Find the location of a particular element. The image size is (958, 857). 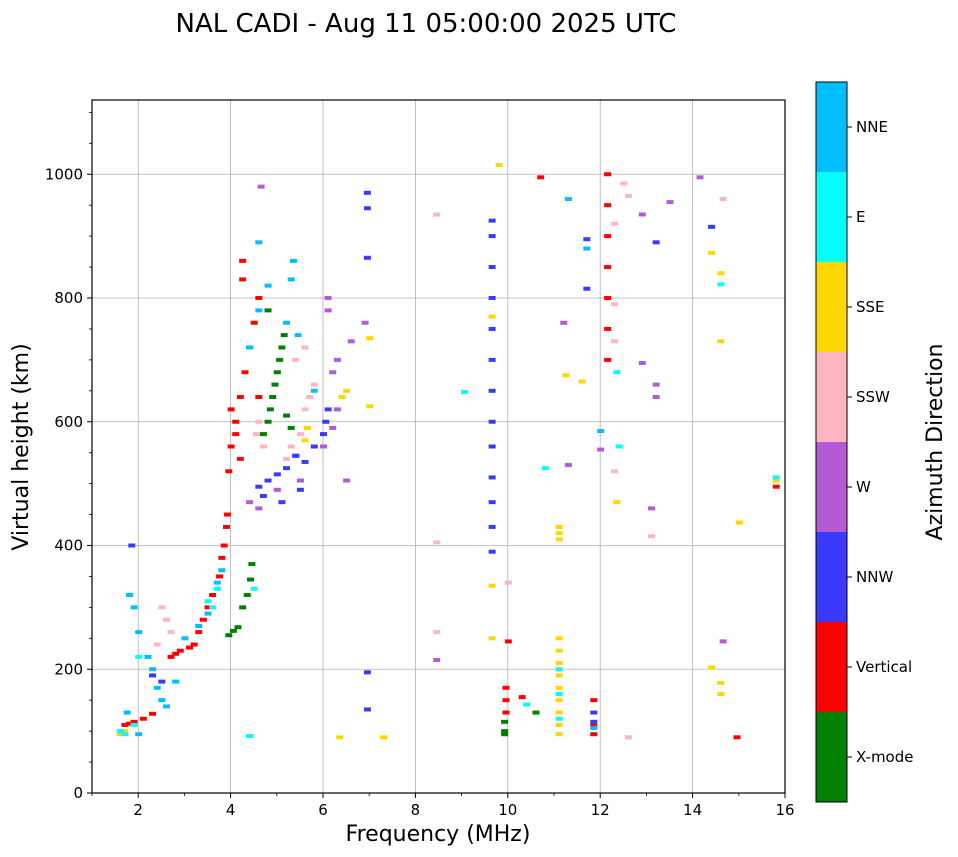

x-tick-label: 2 is located at coordinates (138, 810).